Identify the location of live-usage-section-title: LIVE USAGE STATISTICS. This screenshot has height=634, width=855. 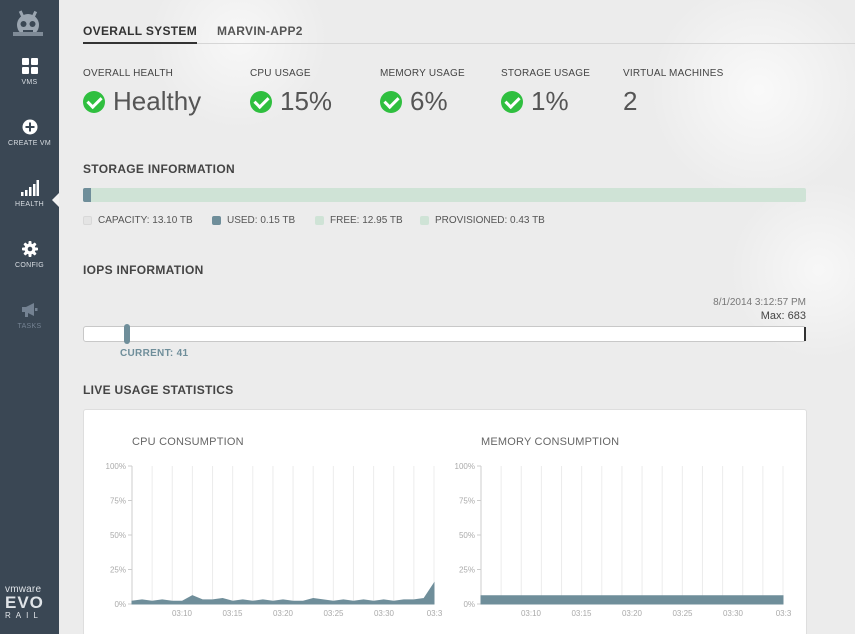
(158, 390).